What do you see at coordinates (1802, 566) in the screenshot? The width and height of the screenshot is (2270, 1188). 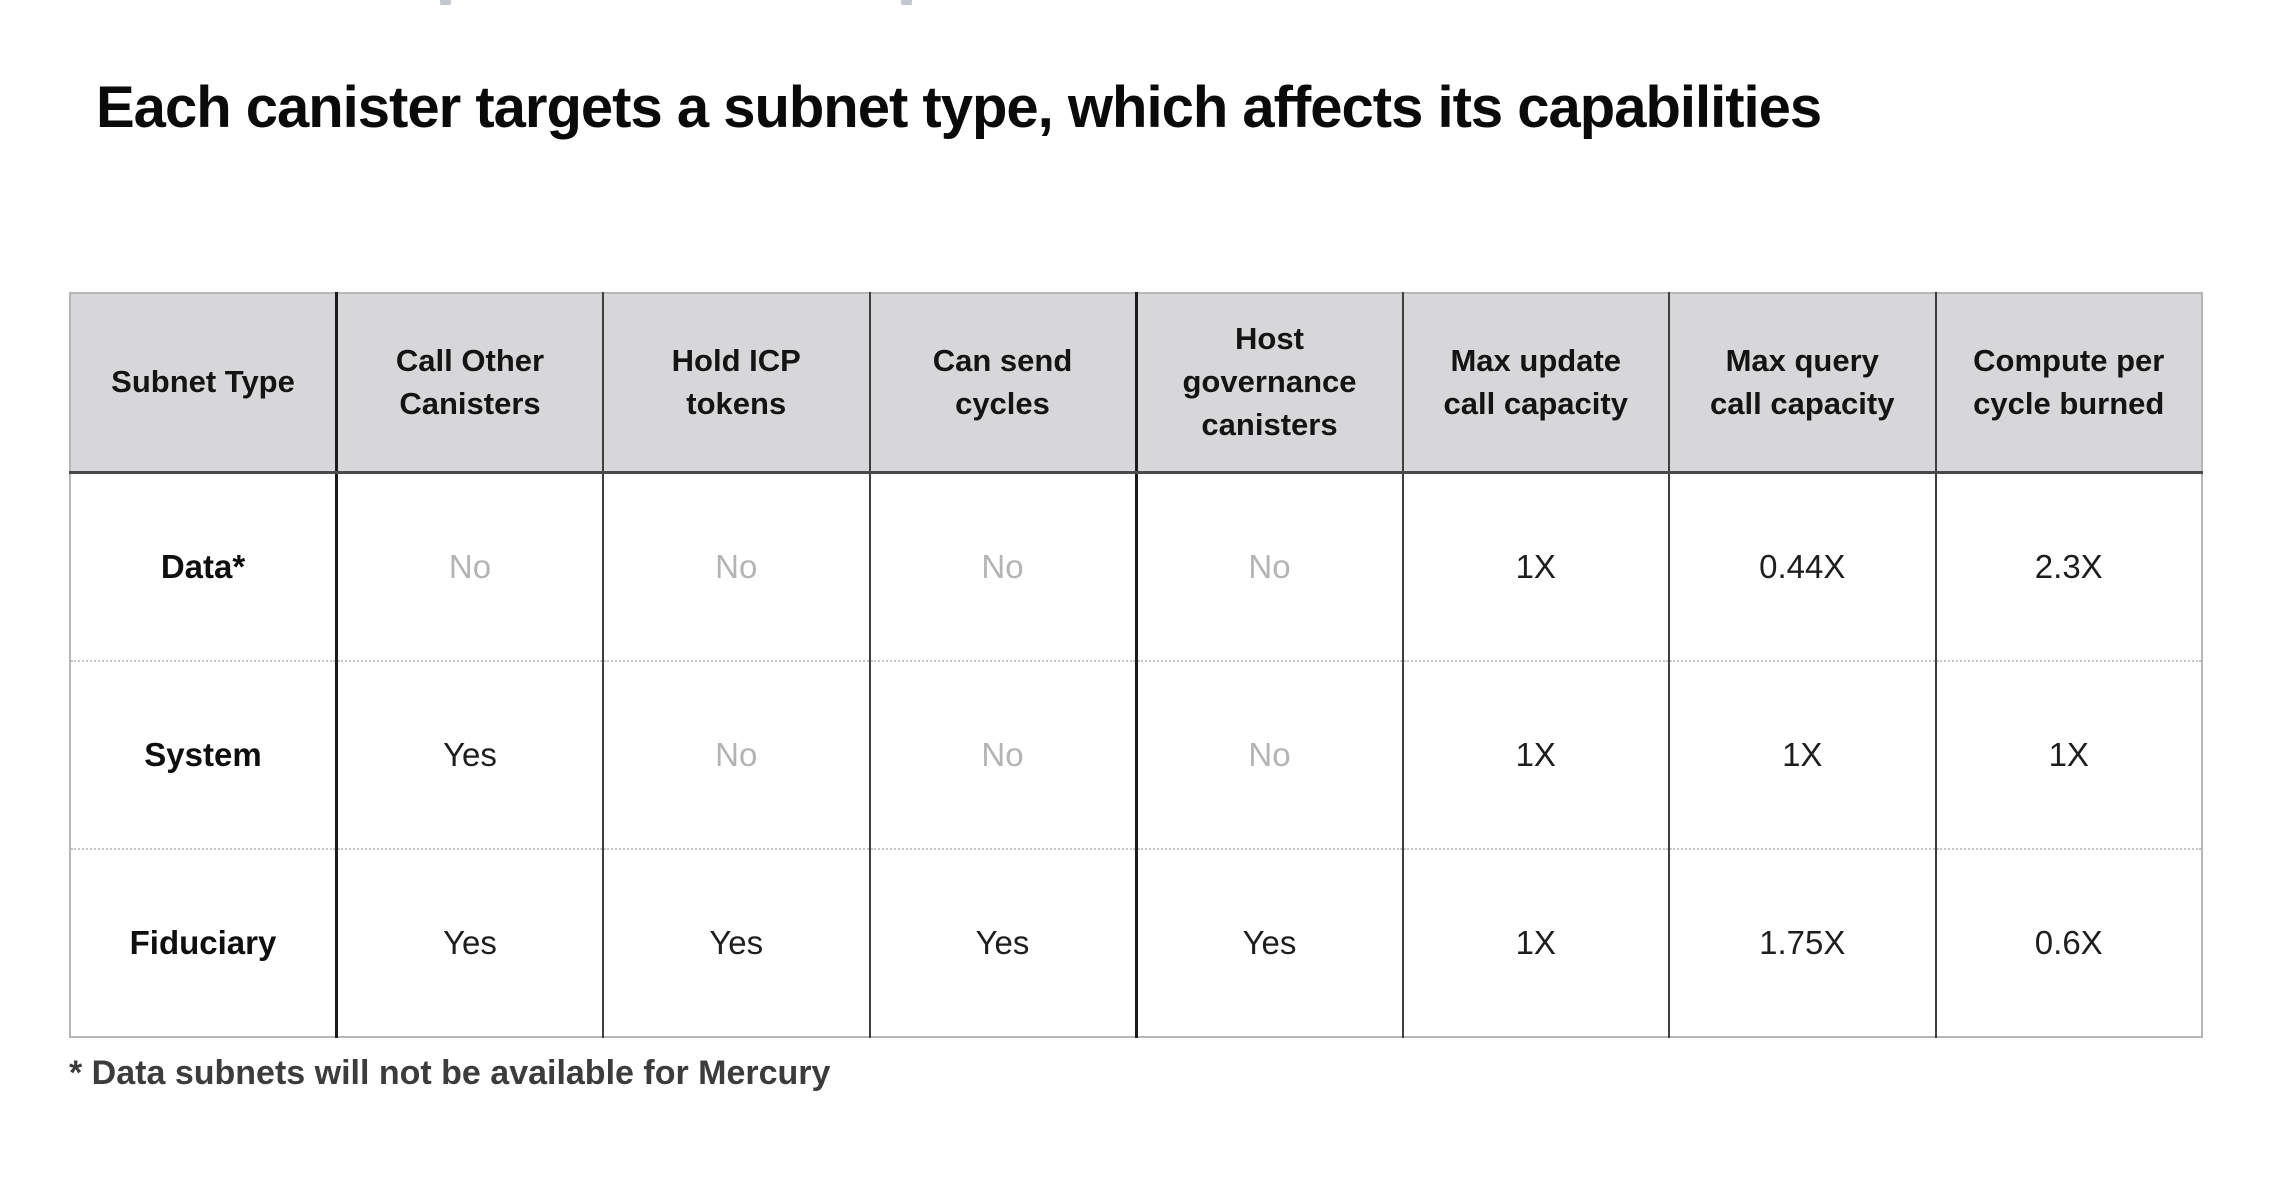 I see `cell-data-max-query: 0.44X` at bounding box center [1802, 566].